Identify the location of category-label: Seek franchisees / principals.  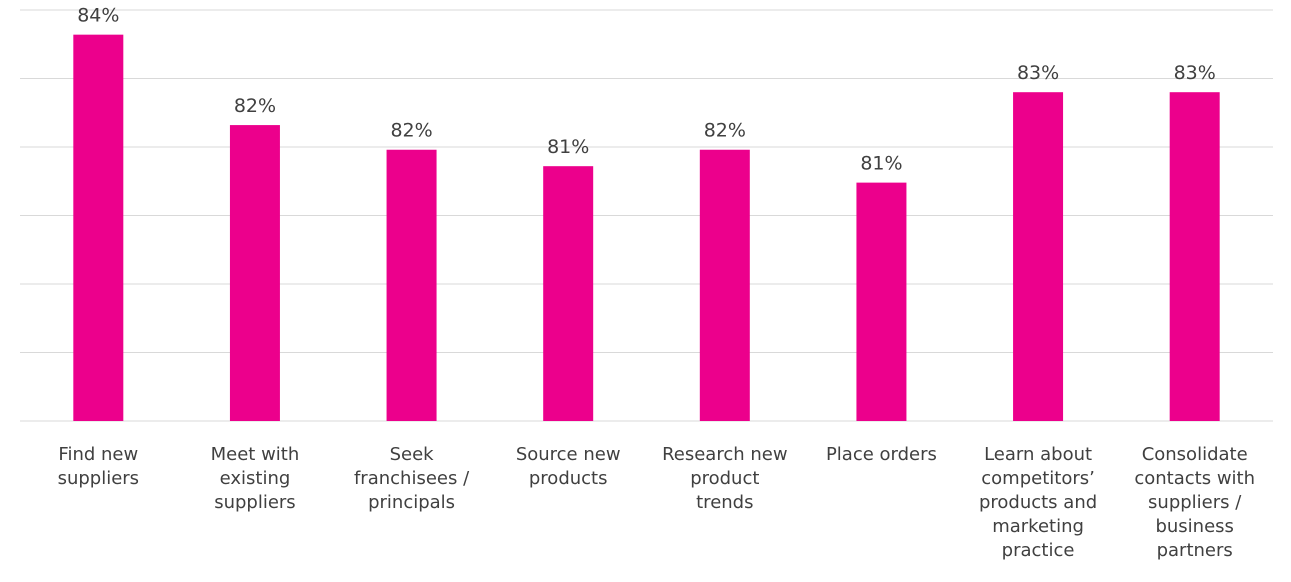
(412, 478).